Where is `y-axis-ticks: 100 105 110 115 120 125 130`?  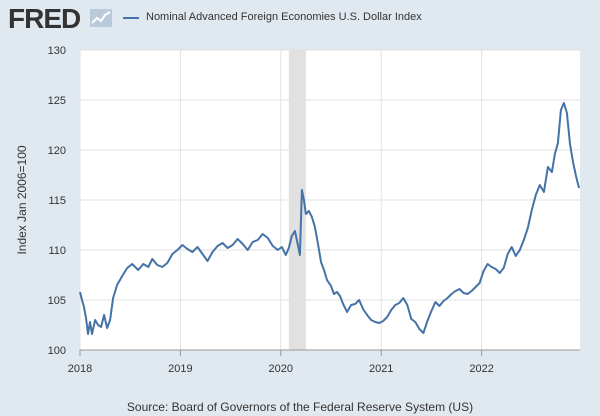
y-axis-ticks: 100 105 110 115 120 125 130 is located at coordinates (57, 201).